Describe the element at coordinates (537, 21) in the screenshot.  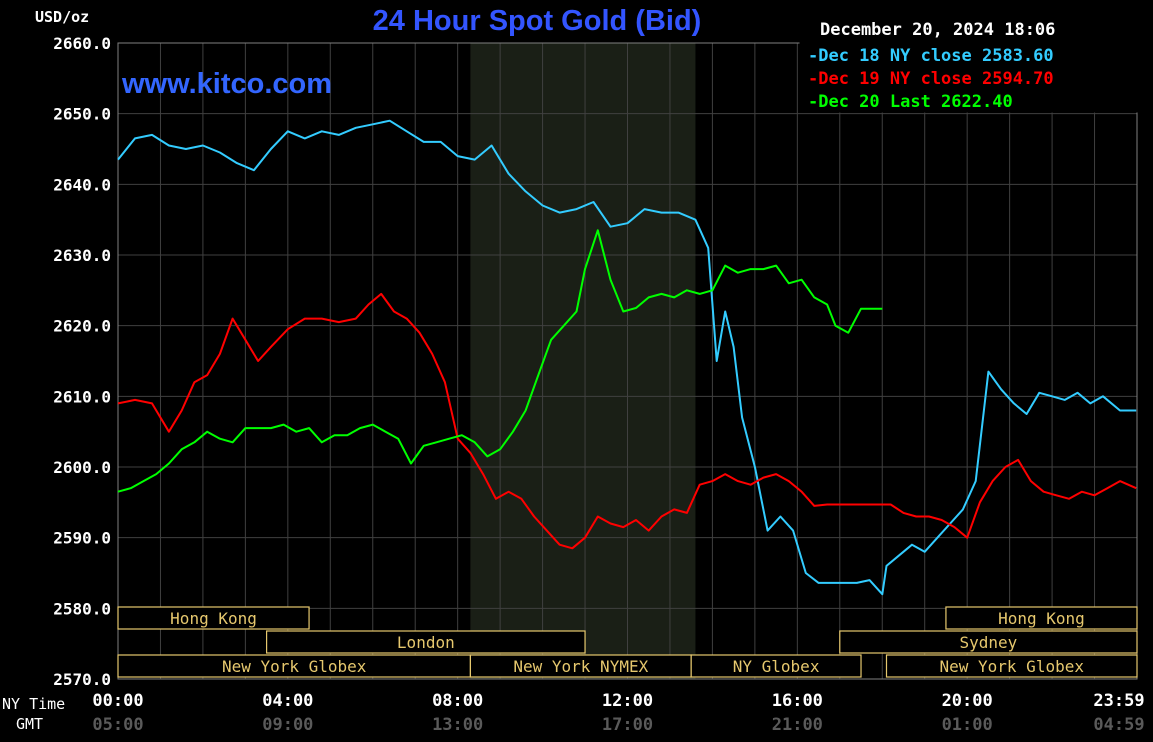
I see `chart-title: 24 Hour Spot Gold (Bid)` at that location.